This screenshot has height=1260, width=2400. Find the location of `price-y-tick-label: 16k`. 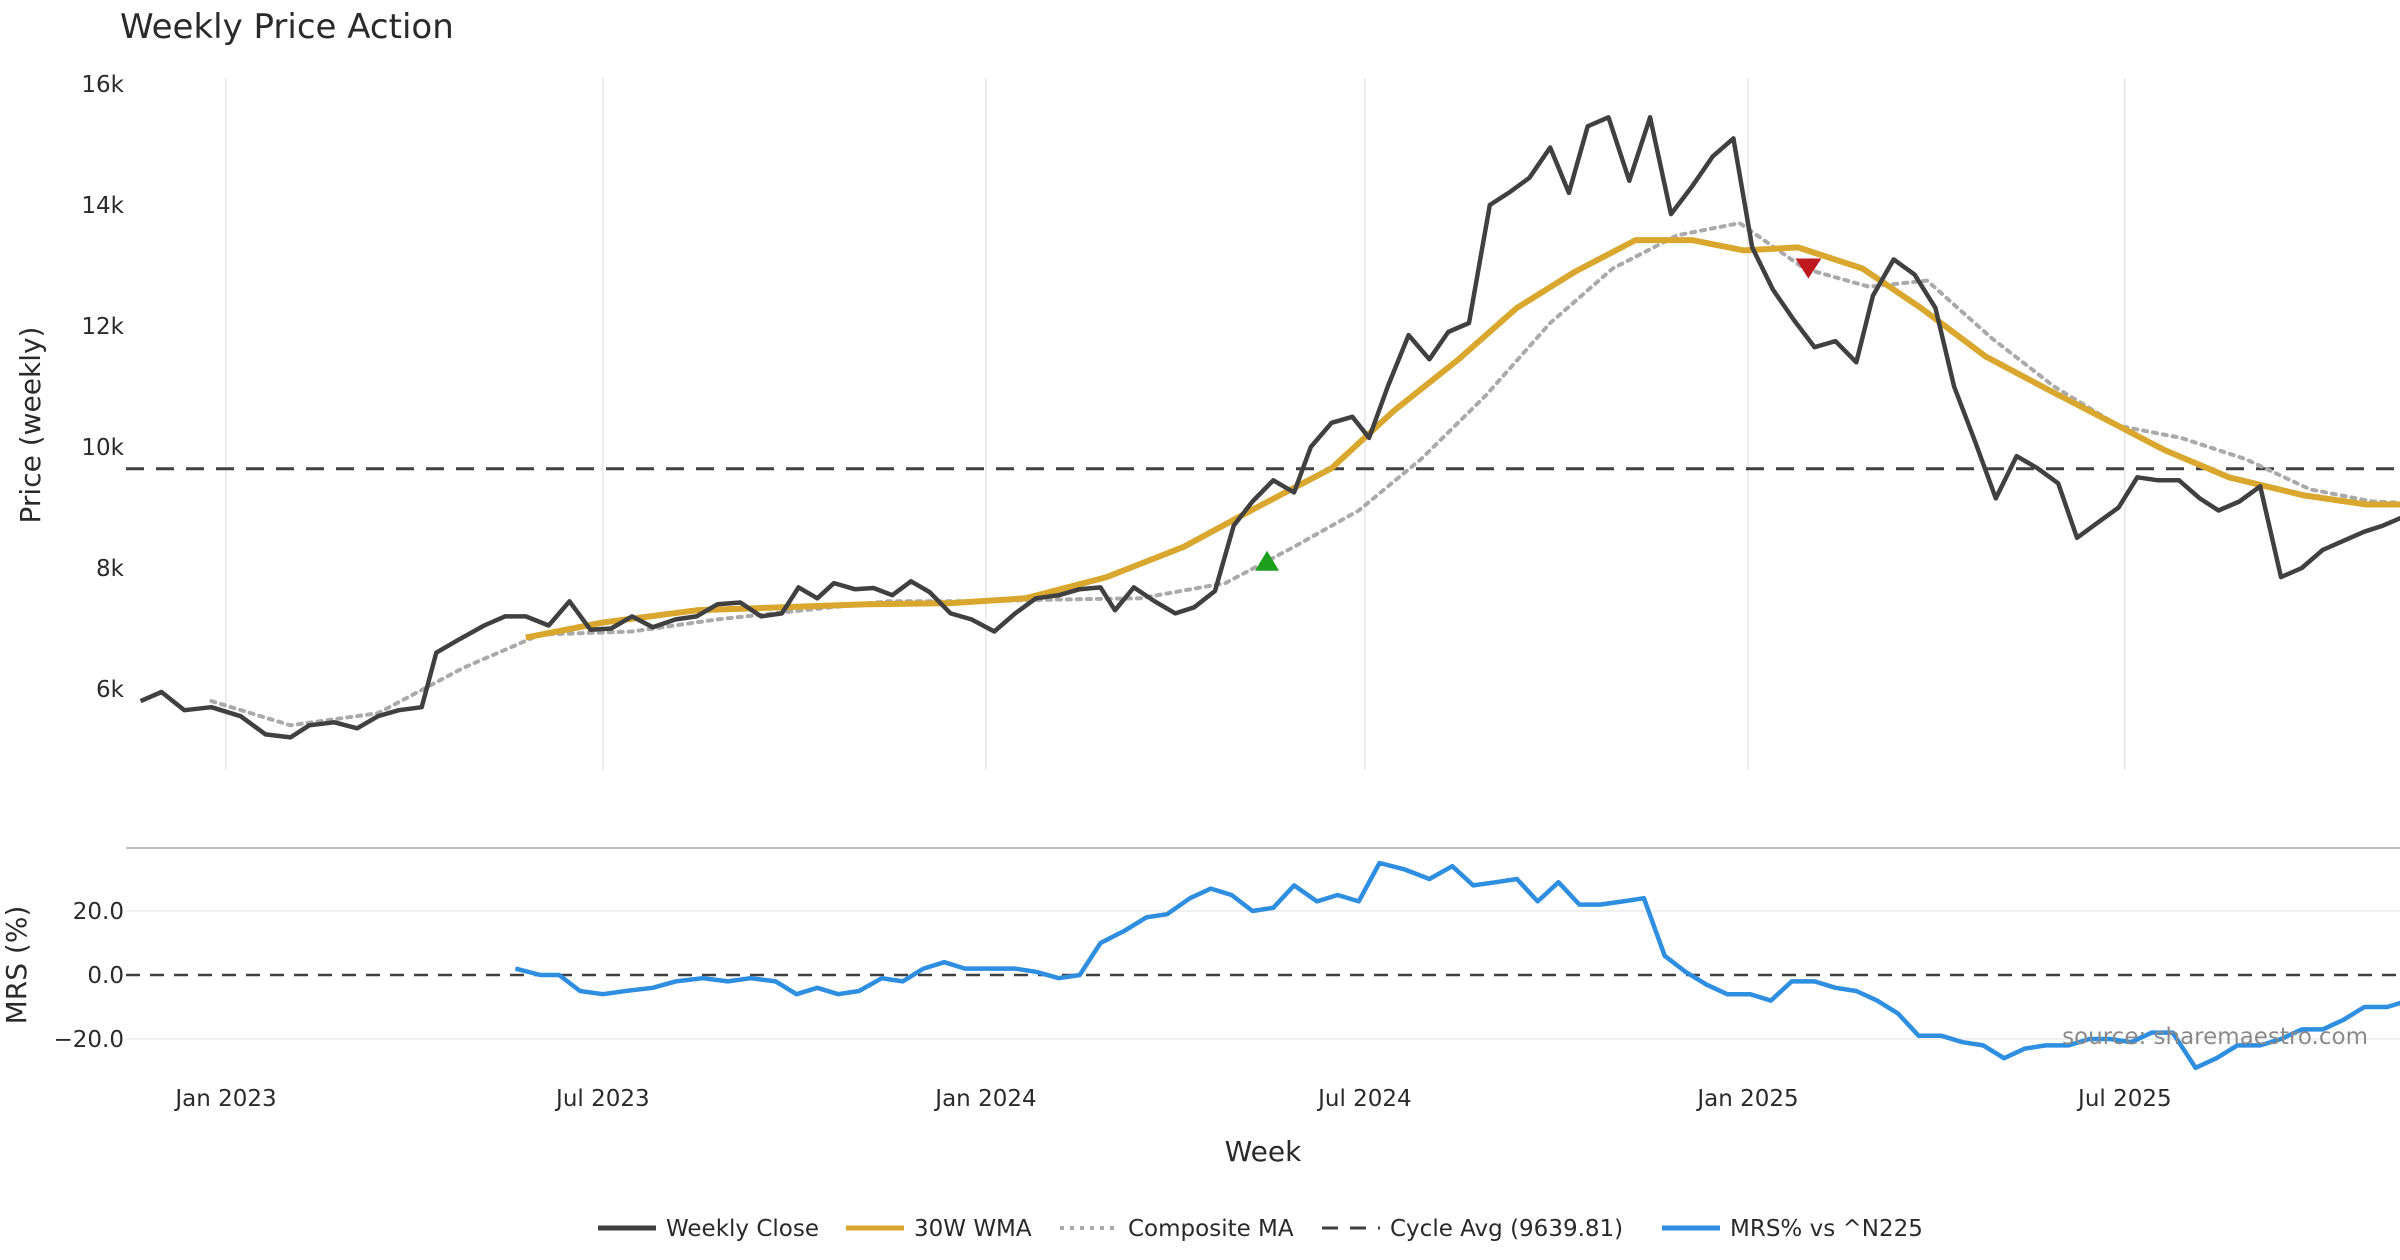

price-y-tick-label: 16k is located at coordinates (102, 85).